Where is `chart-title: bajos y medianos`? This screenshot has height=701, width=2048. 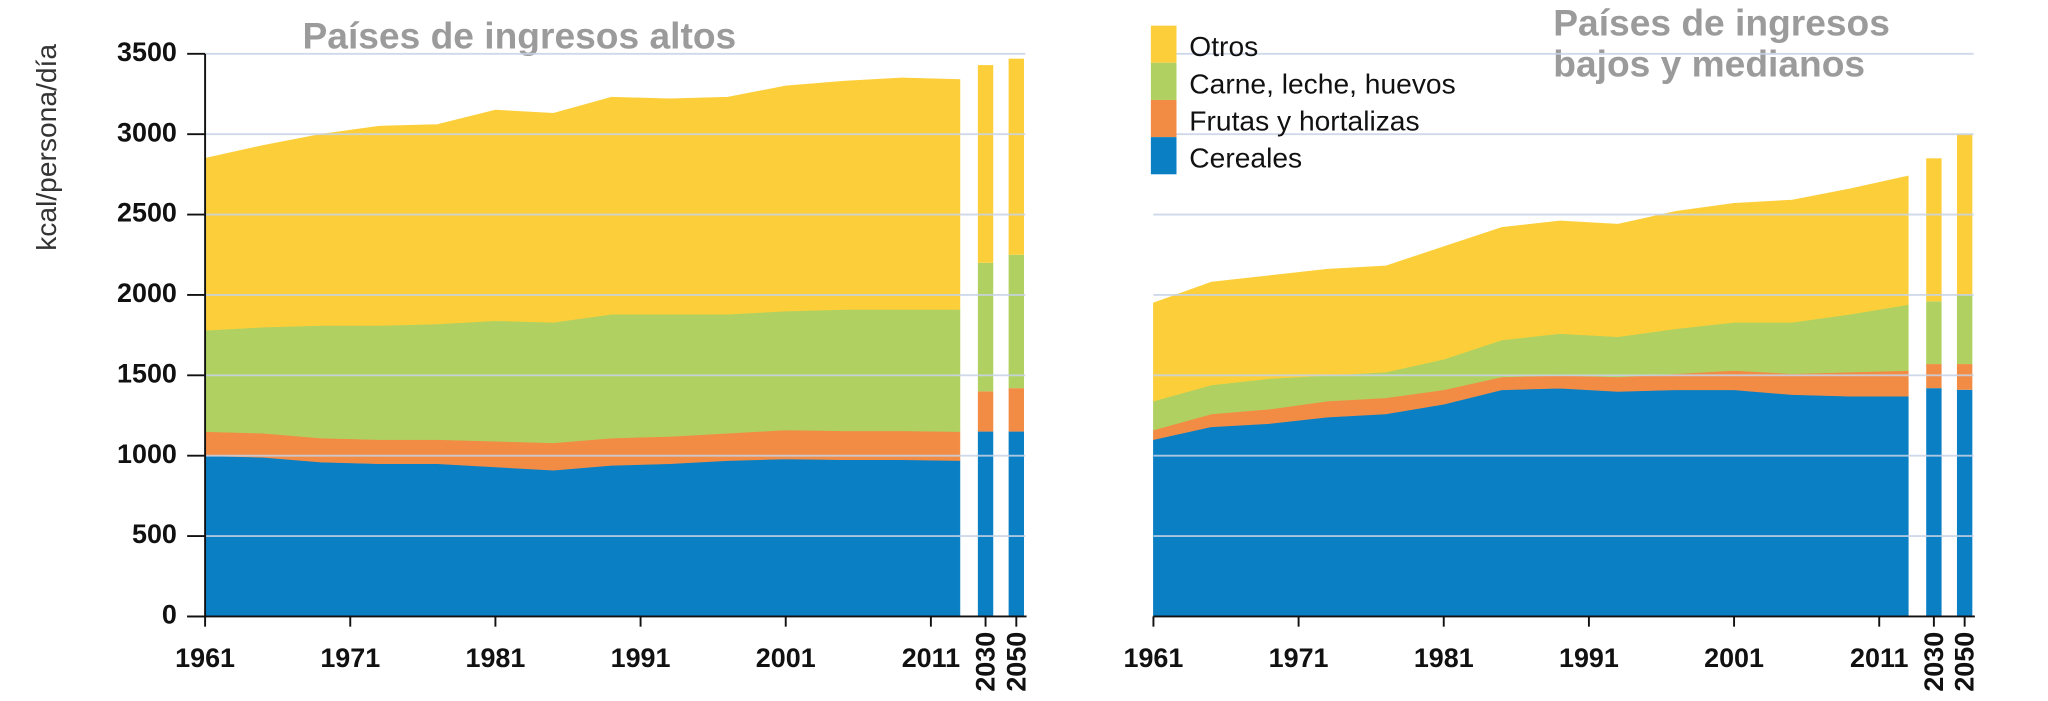 chart-title: bajos y medianos is located at coordinates (1709, 63).